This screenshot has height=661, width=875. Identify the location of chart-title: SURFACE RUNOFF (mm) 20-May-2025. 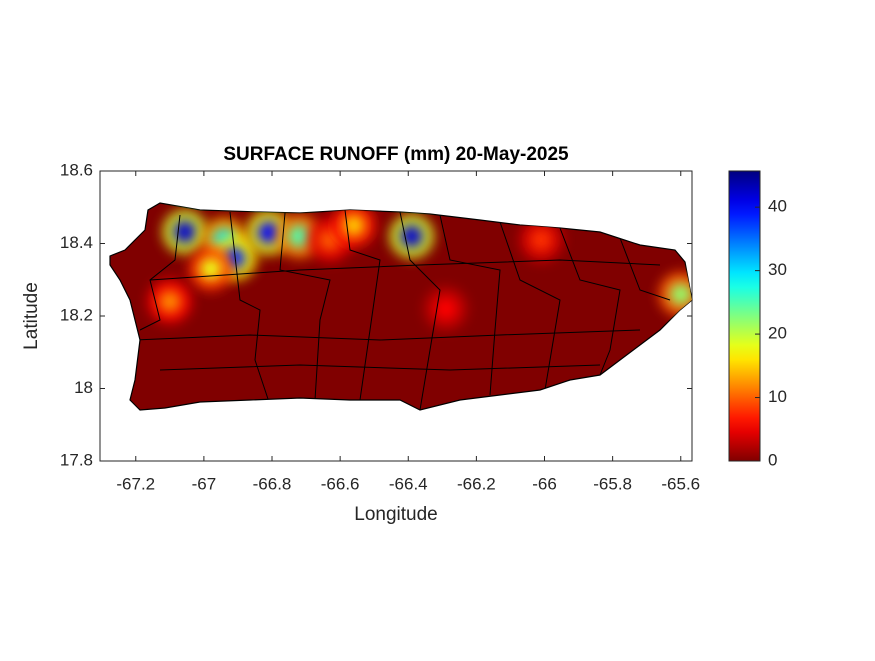
(396, 154).